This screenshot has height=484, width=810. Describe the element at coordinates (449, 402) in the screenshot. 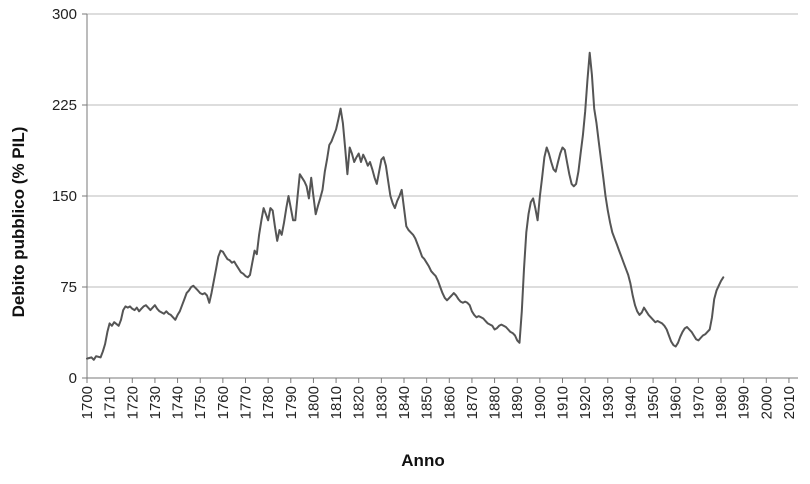

I see `x-tick-label: 1860` at that location.